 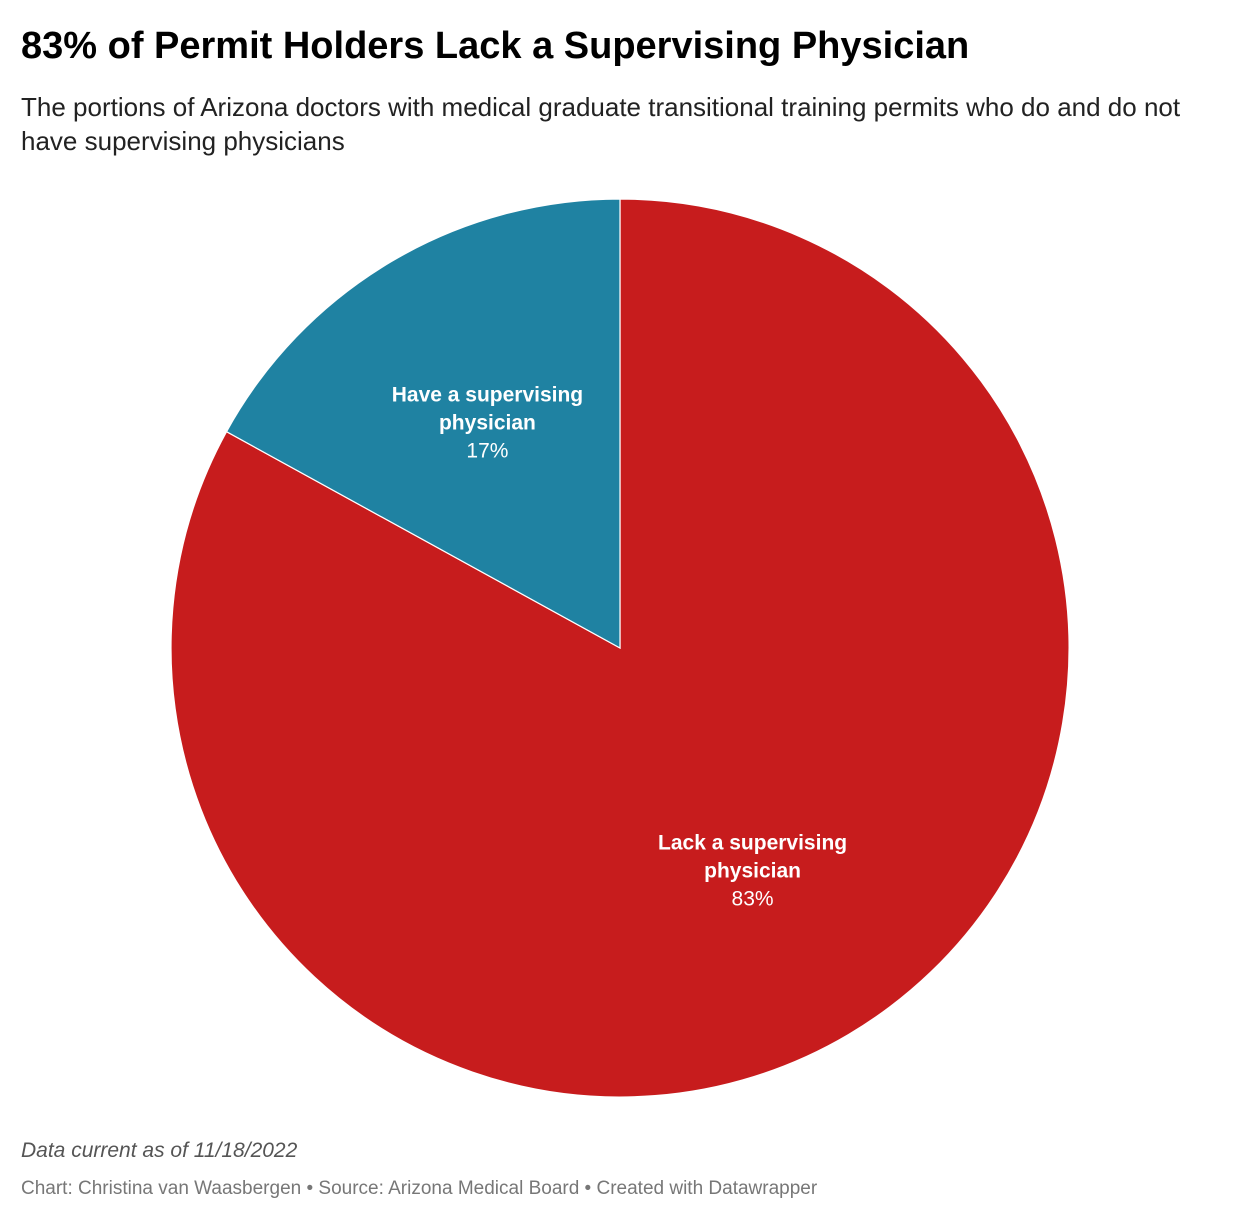 What do you see at coordinates (159, 1150) in the screenshot?
I see `chart-notes: Data current as of 11/18/2022` at bounding box center [159, 1150].